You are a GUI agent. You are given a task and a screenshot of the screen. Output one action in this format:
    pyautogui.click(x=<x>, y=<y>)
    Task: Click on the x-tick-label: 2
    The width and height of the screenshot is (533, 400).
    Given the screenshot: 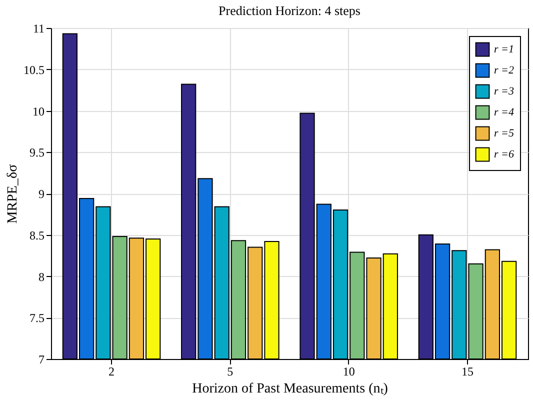 What is the action you would take?
    pyautogui.click(x=111, y=371)
    